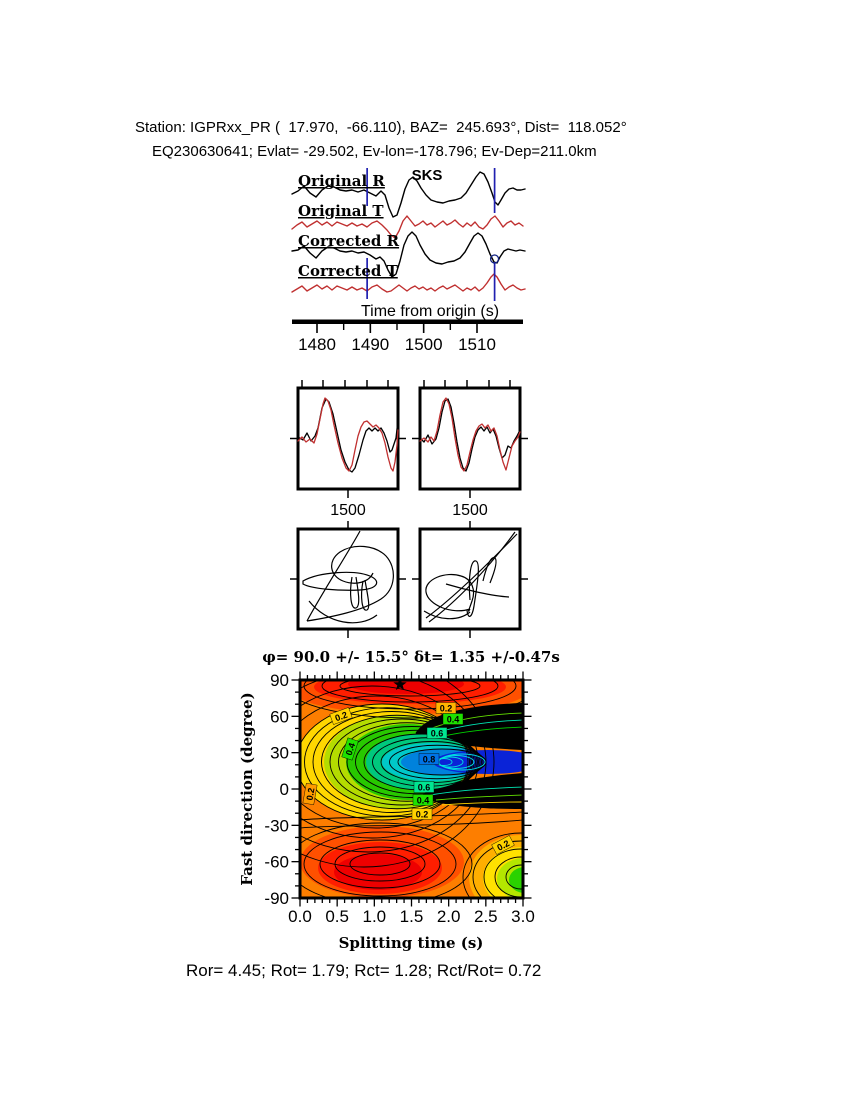 The height and width of the screenshot is (1100, 850). I want to click on svg-text: 2.5, so click(486, 916).